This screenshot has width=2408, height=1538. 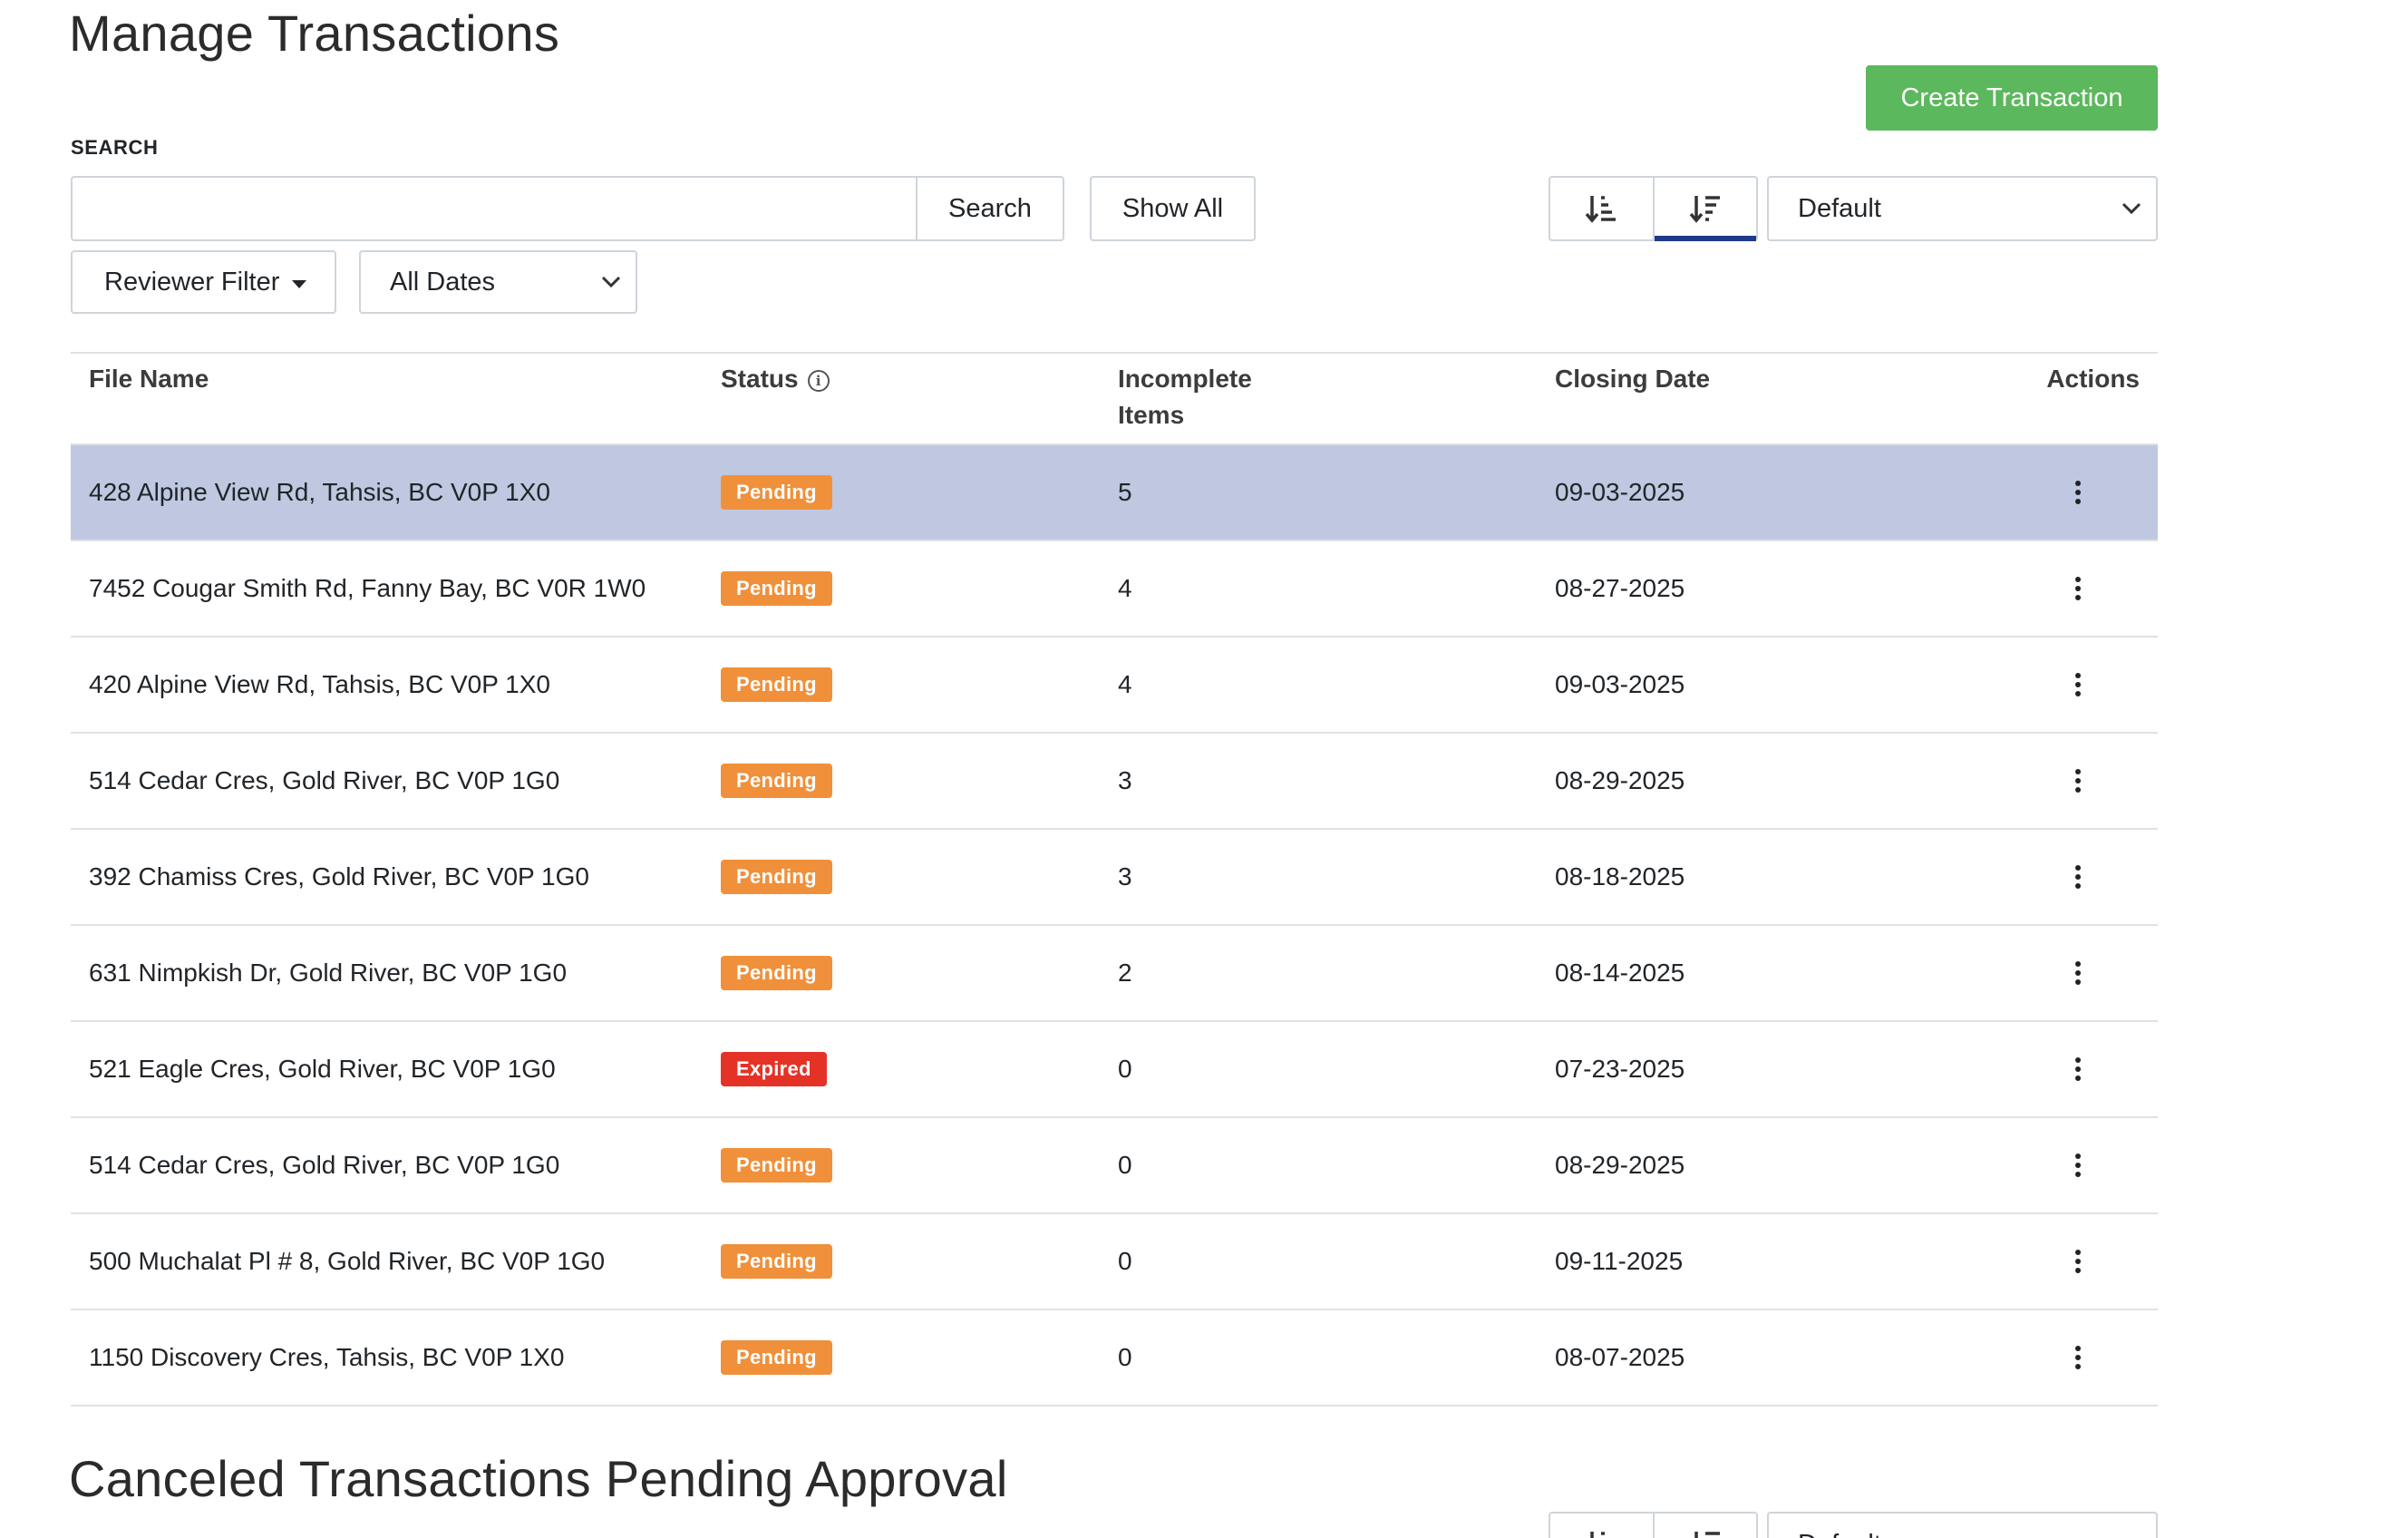 I want to click on sort-ascending-button, so click(x=1601, y=208).